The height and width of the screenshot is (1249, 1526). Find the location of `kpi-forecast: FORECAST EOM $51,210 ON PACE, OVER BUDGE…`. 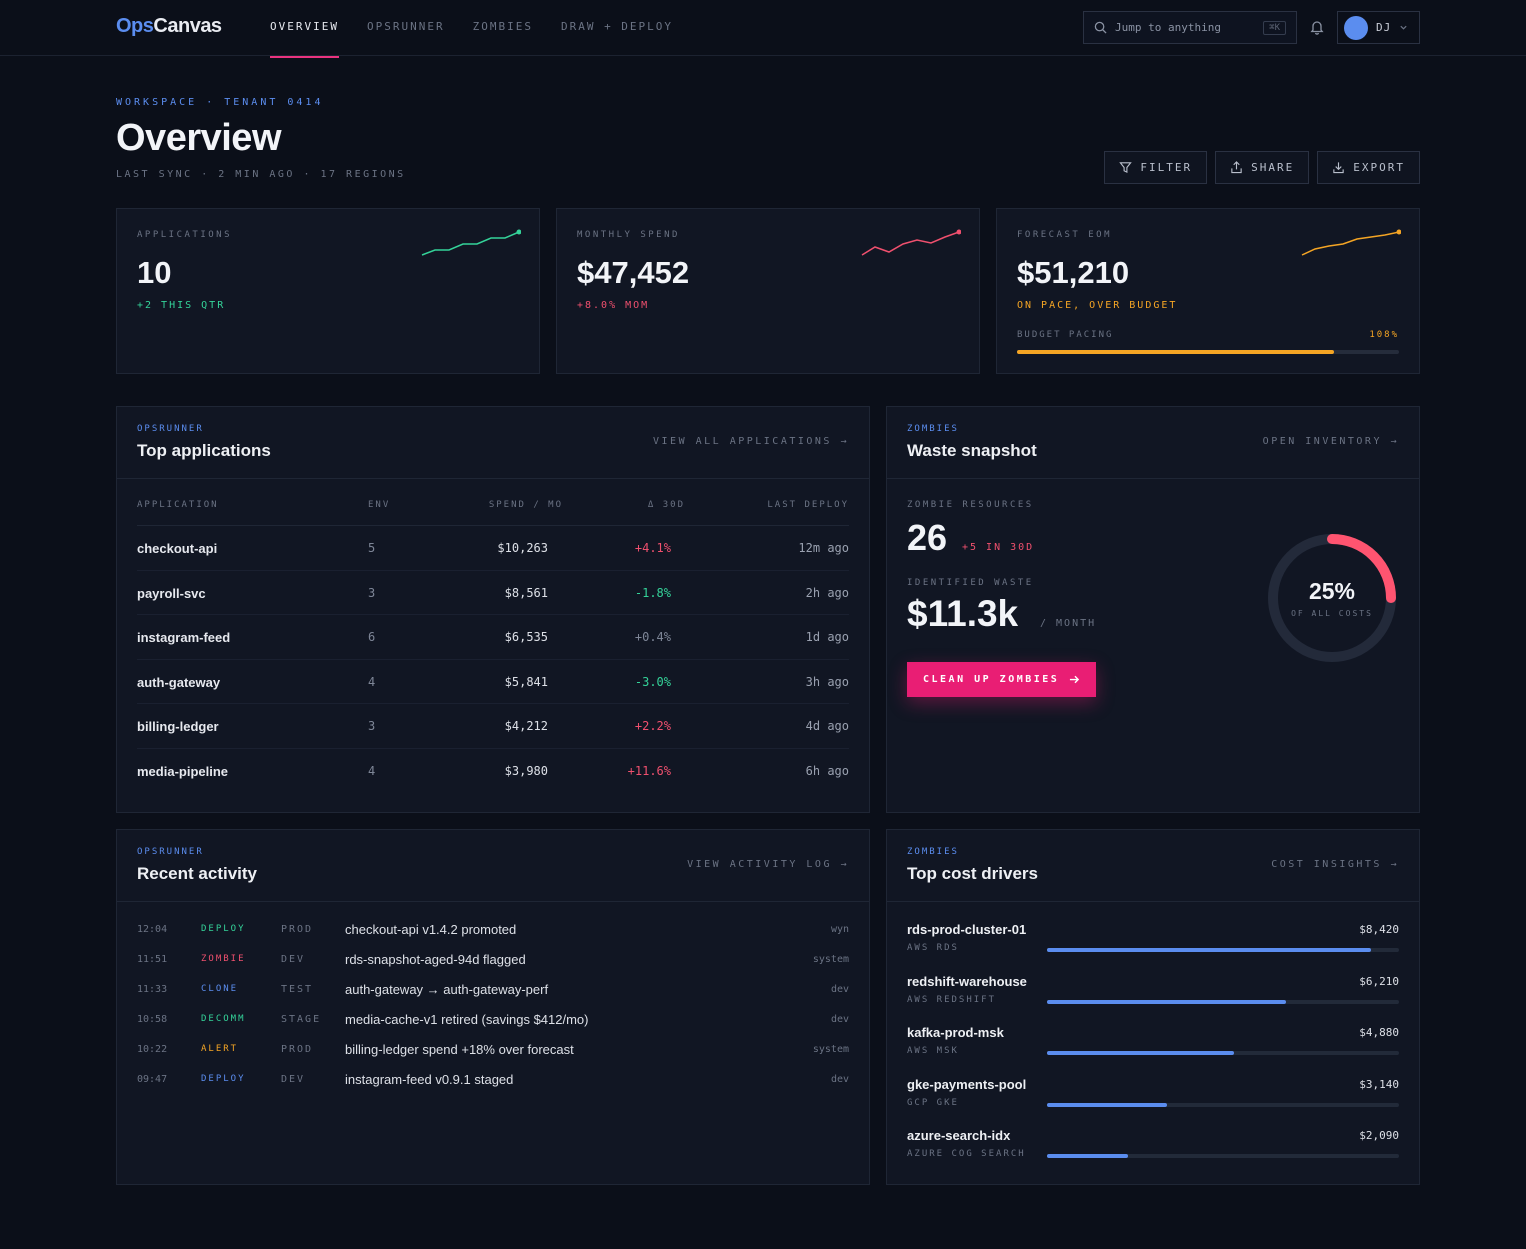

kpi-forecast: FORECAST EOM $51,210 ON PACE, OVER BUDGE… is located at coordinates (1208, 291).